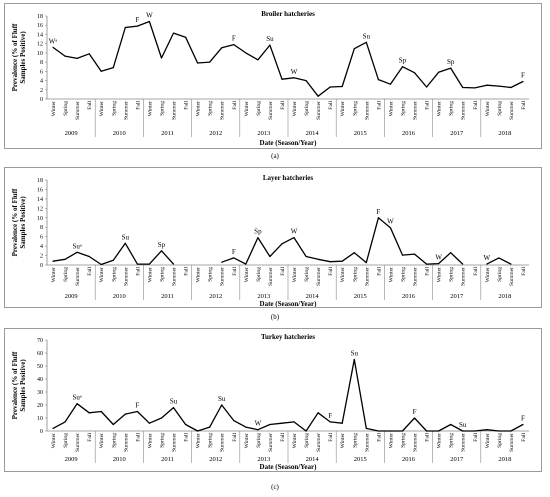  I want to click on peak-season-annotation: W, so click(294, 232).